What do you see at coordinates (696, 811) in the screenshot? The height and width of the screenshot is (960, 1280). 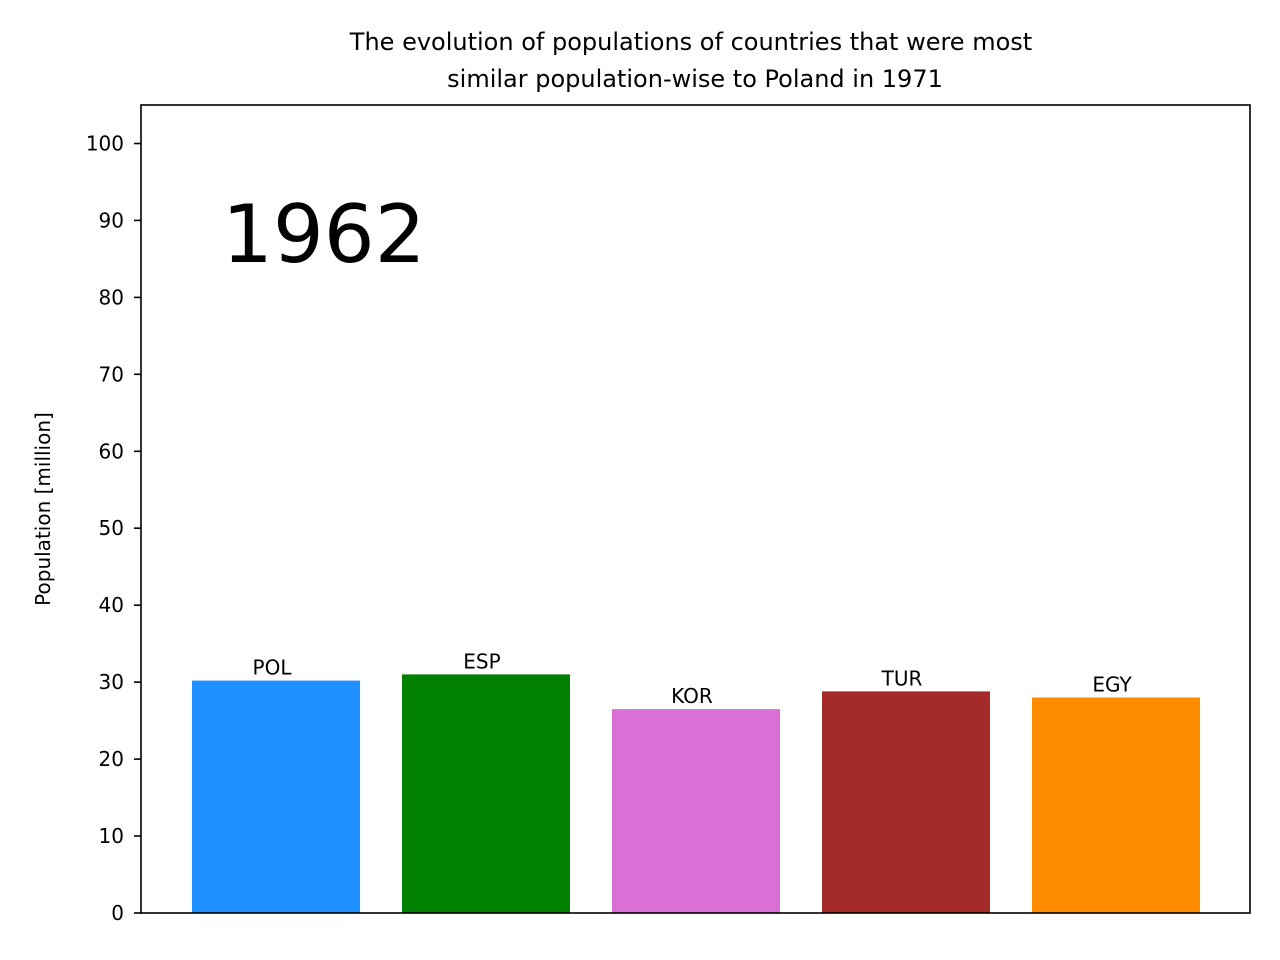 I see `bar-kor` at bounding box center [696, 811].